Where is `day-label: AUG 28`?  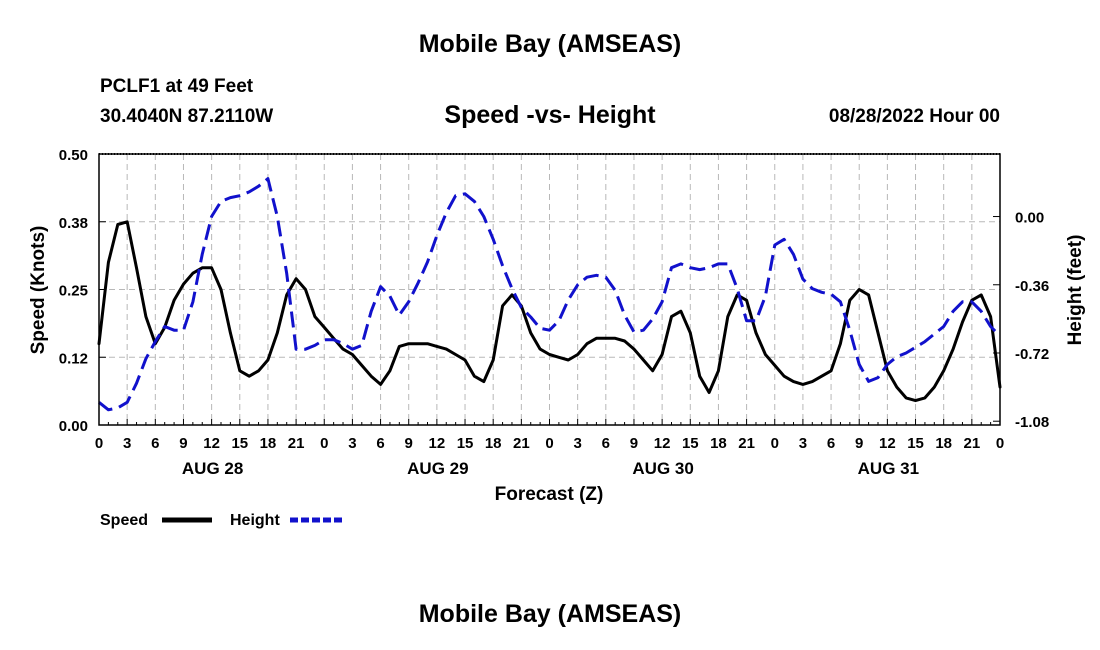
day-label: AUG 28 is located at coordinates (212, 468).